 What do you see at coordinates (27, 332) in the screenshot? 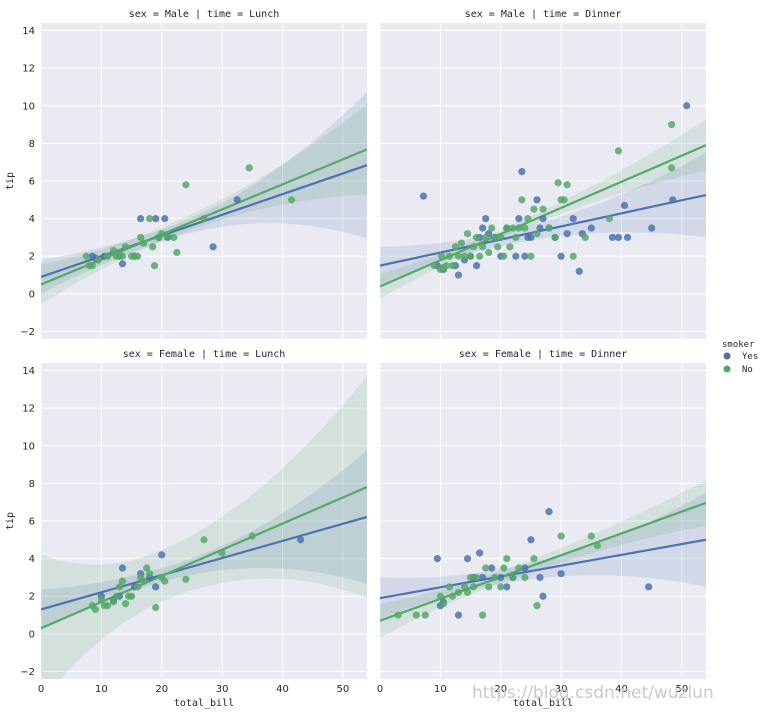
I see `y-tick-label: −2` at bounding box center [27, 332].